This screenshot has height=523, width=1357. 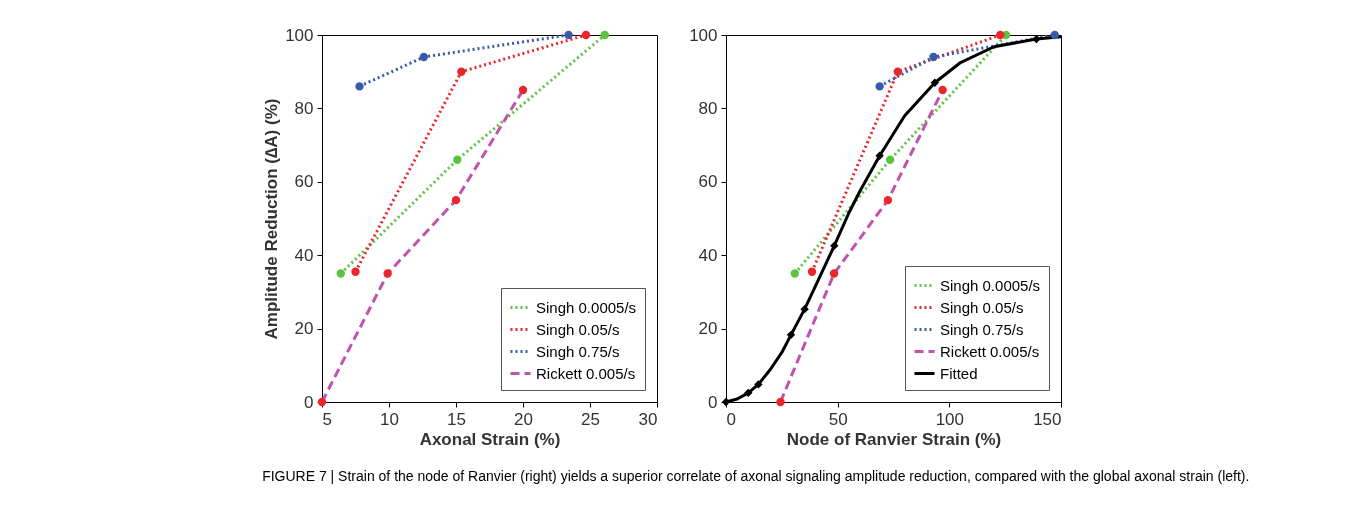 What do you see at coordinates (731, 419) in the screenshot?
I see `x-tick-label: 0` at bounding box center [731, 419].